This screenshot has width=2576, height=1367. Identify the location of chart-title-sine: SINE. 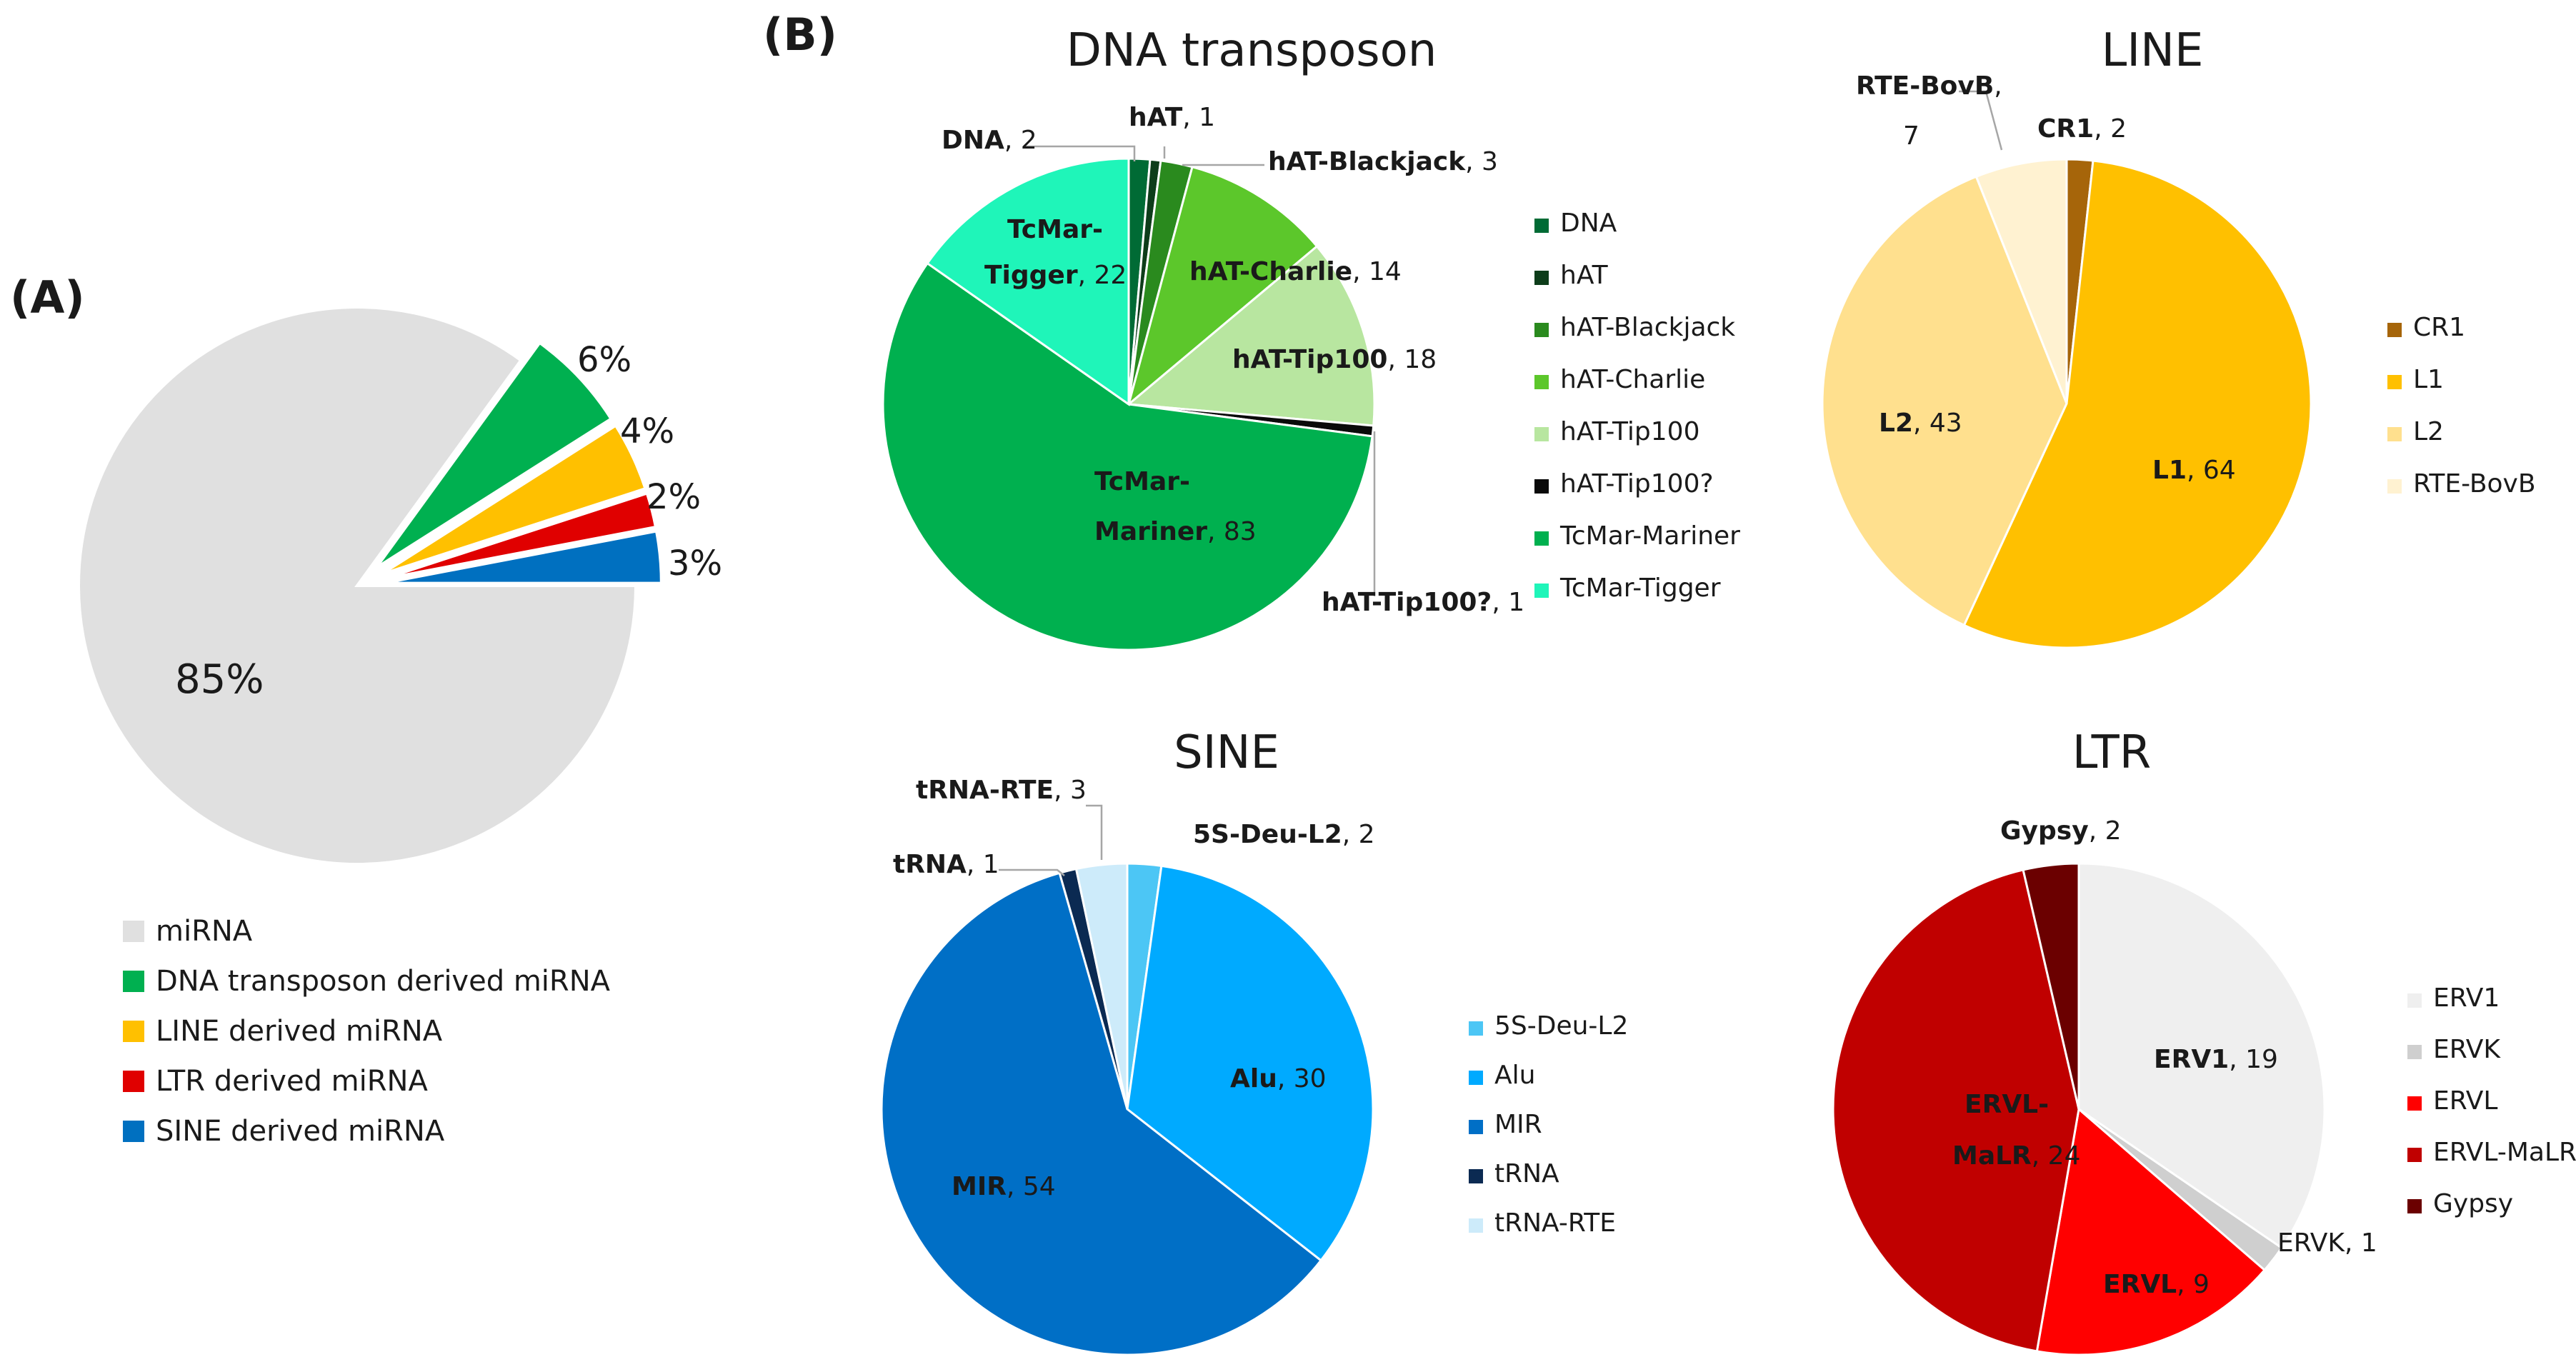
(1226, 752).